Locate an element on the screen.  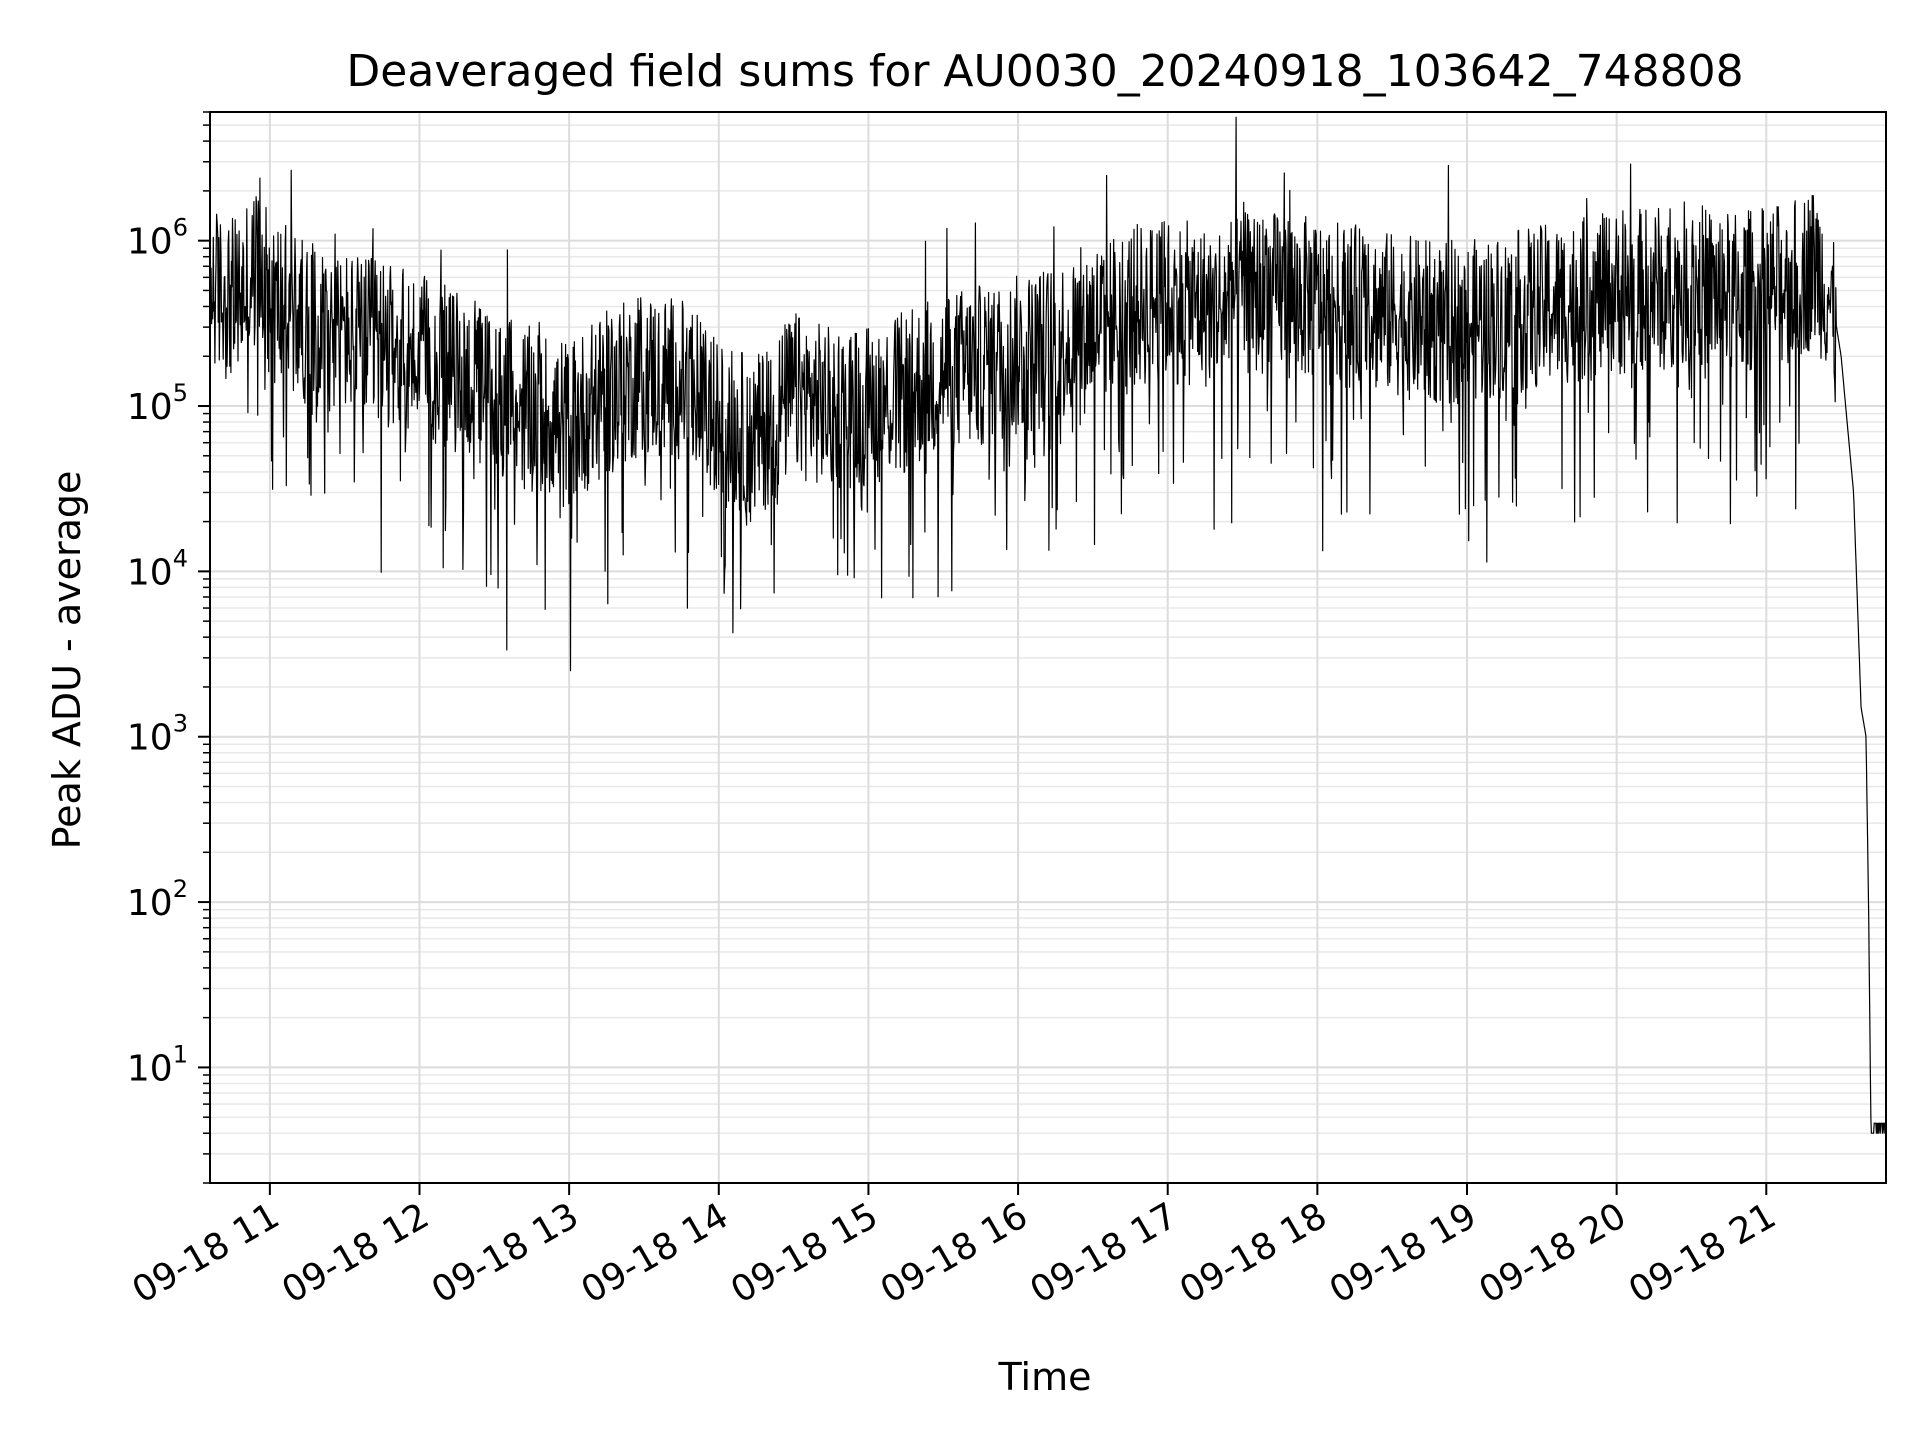
x-axis-label: Time is located at coordinates (1045, 1377).